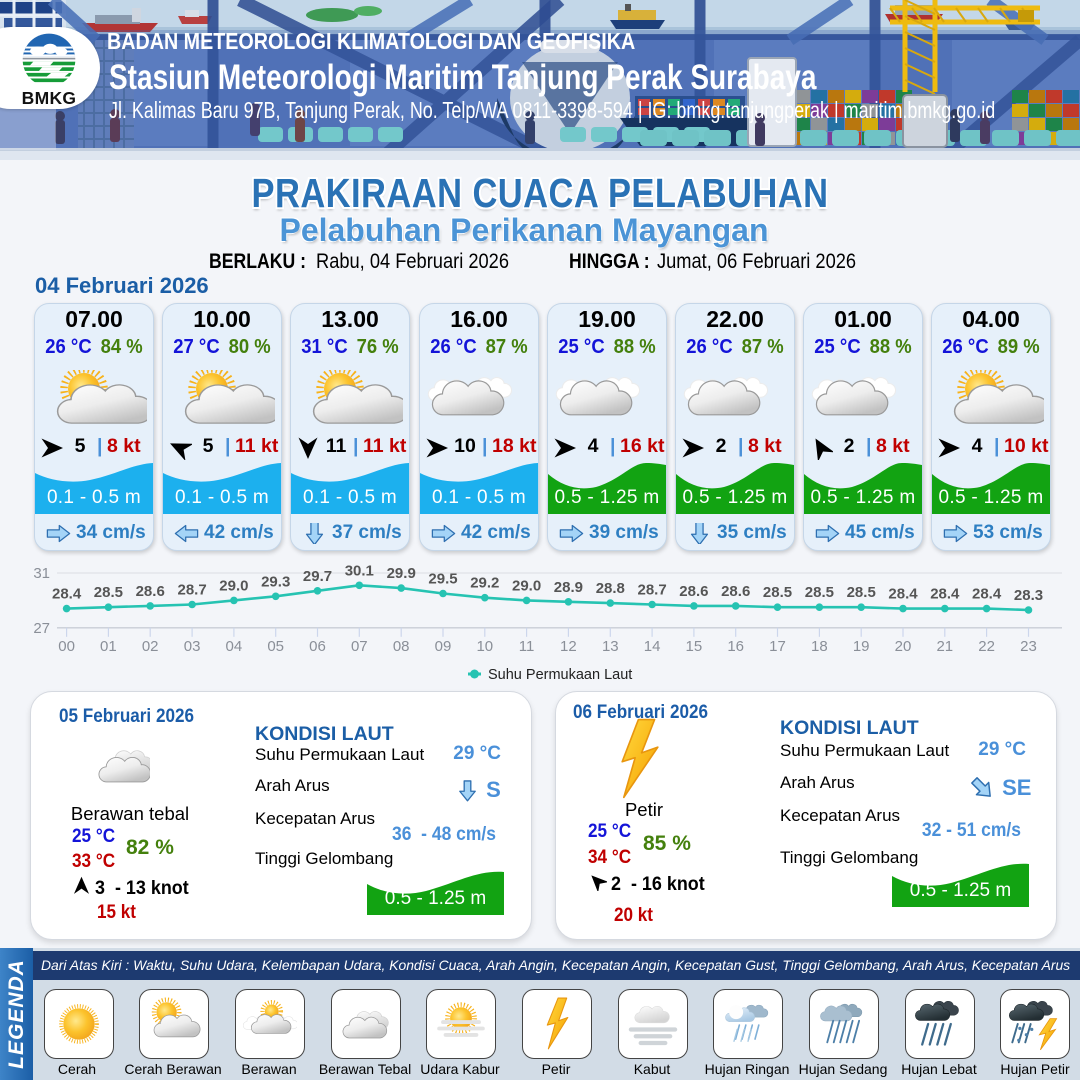 This screenshot has height=1080, width=1080. Describe the element at coordinates (41, 573) in the screenshot. I see `svg-text: 31` at that location.